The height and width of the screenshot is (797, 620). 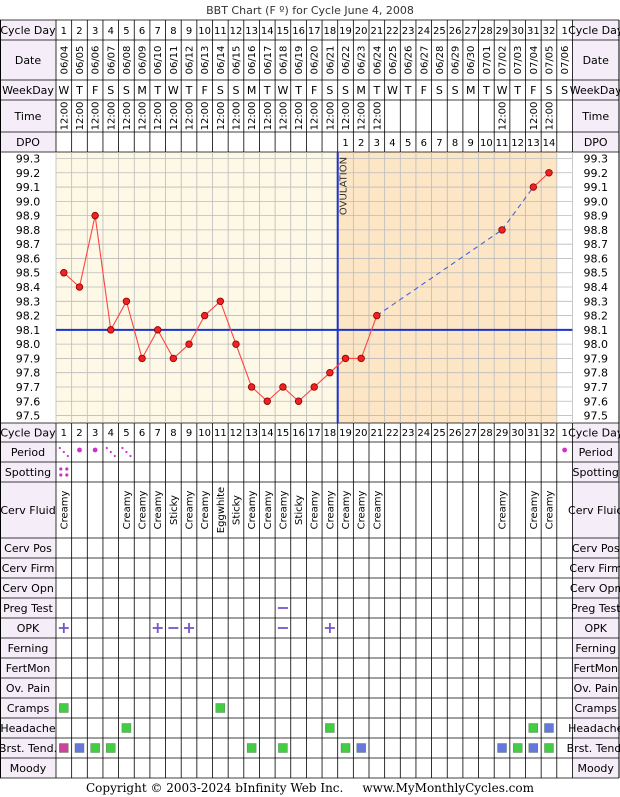 What do you see at coordinates (158, 60) in the screenshot?
I see `date-cell: 06/10` at bounding box center [158, 60].